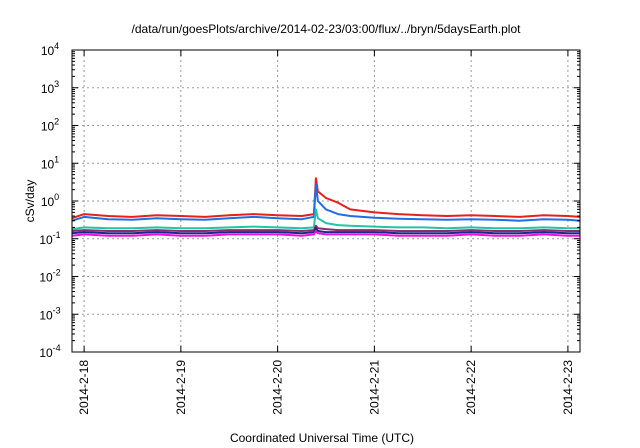 This screenshot has height=448, width=640. I want to click on y-tick-exponent: 1, so click(56, 159).